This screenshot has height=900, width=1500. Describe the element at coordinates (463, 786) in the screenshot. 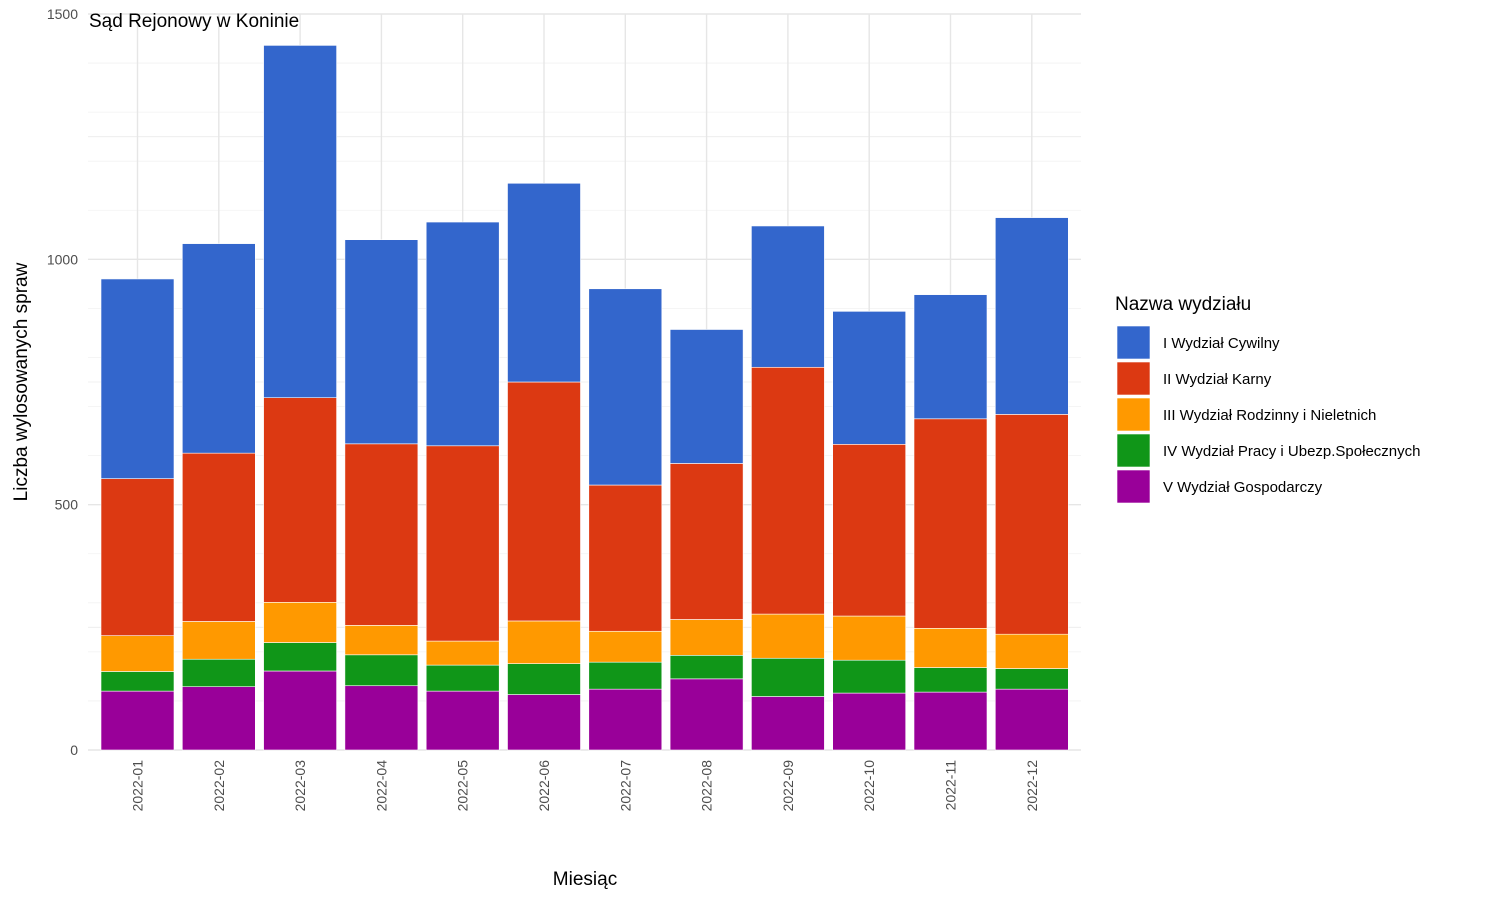

I see `x-tick-label: 2022-05` at that location.